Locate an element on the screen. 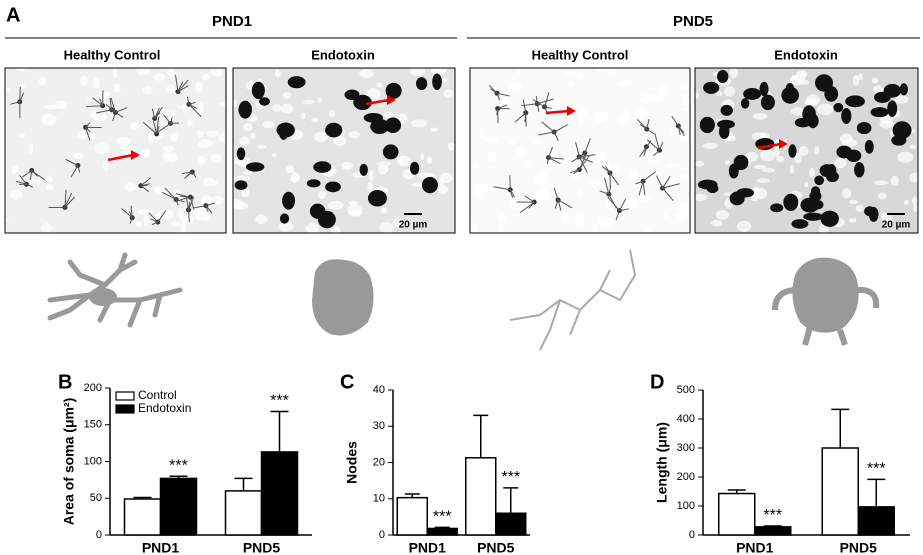  x-tick-label: PND1 is located at coordinates (161, 547).